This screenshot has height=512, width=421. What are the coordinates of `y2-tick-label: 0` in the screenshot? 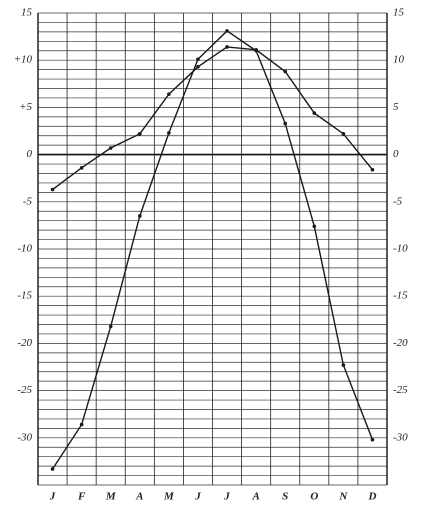 It's located at (396, 154).